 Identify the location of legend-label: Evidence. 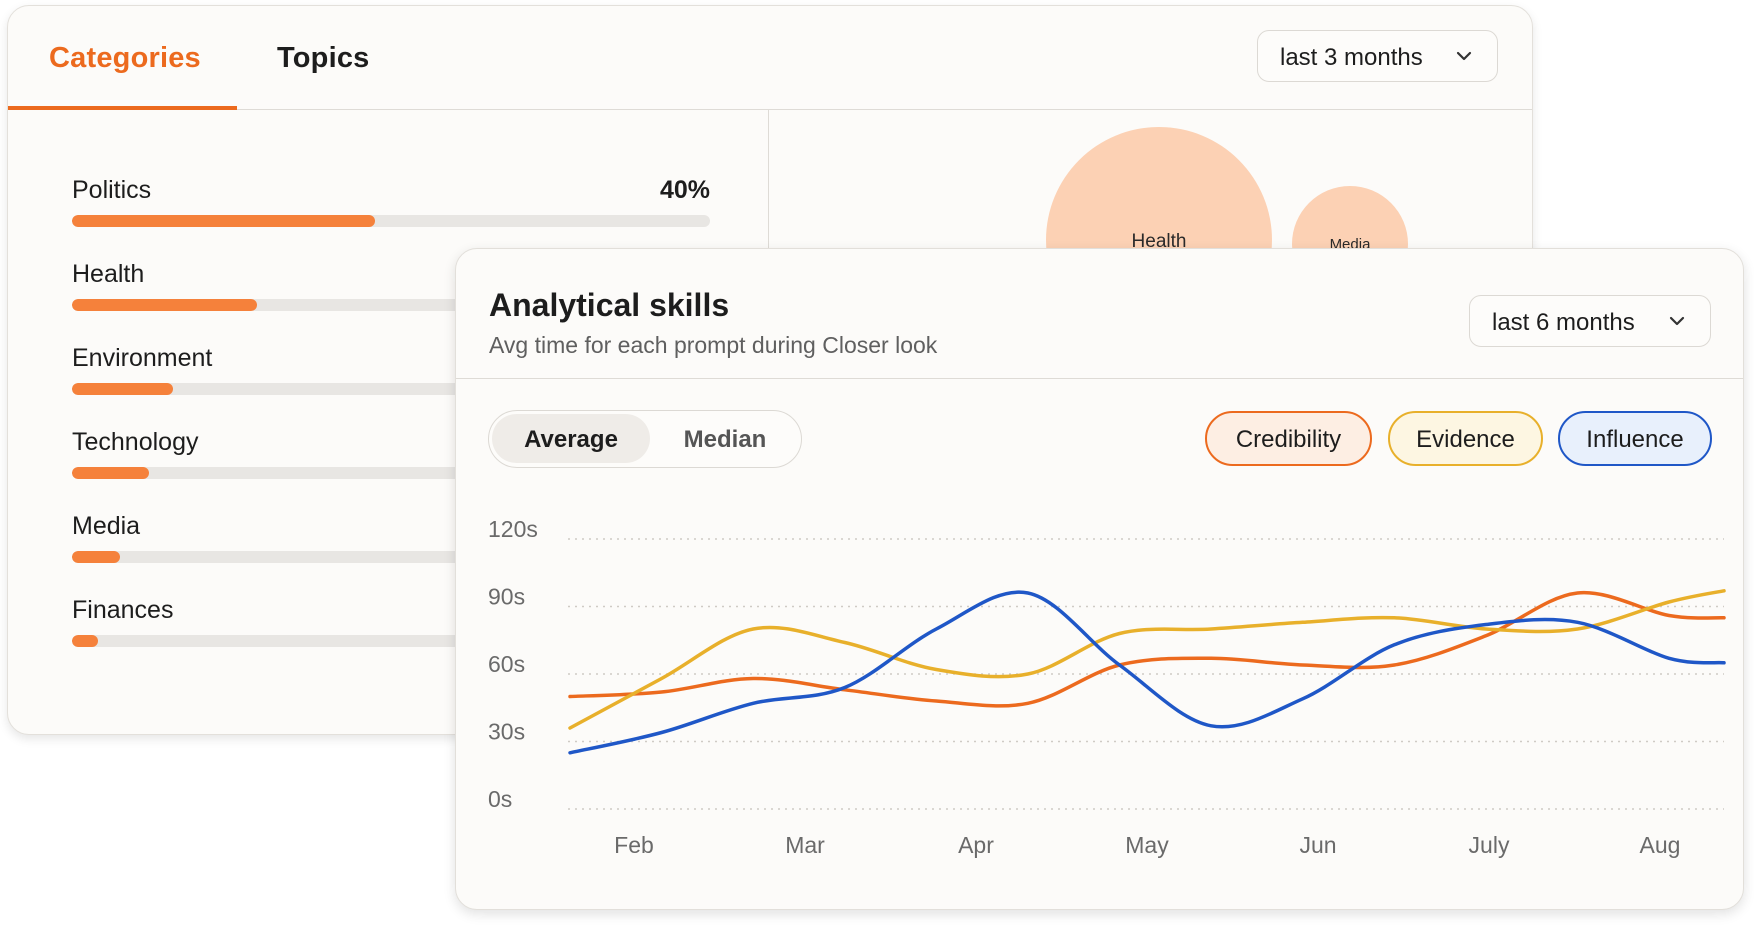
(1465, 439).